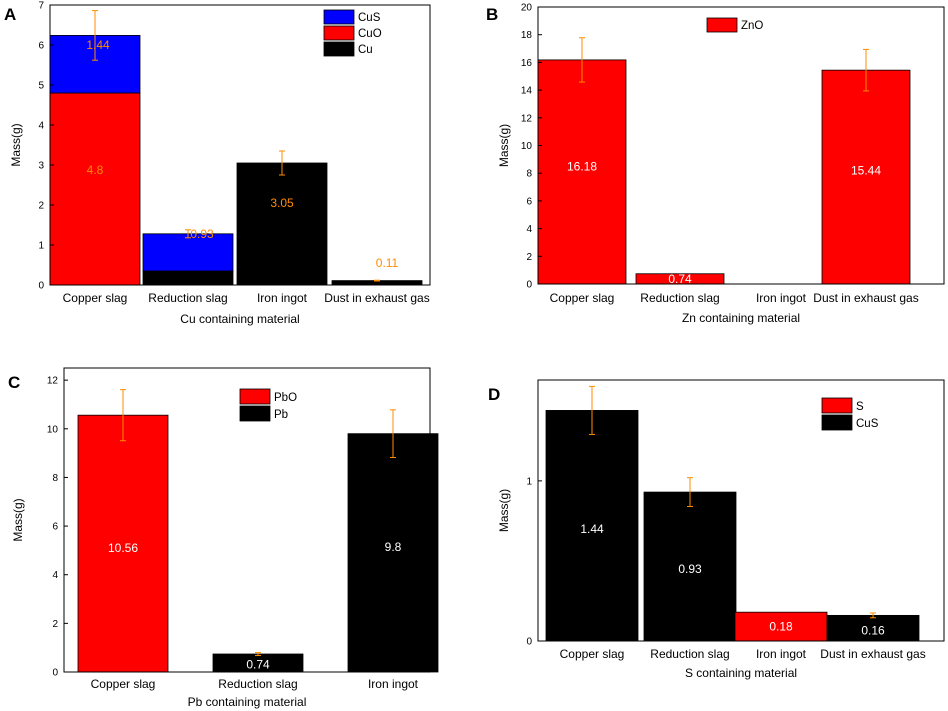  I want to click on data-label-2: 15.44, so click(866, 170).